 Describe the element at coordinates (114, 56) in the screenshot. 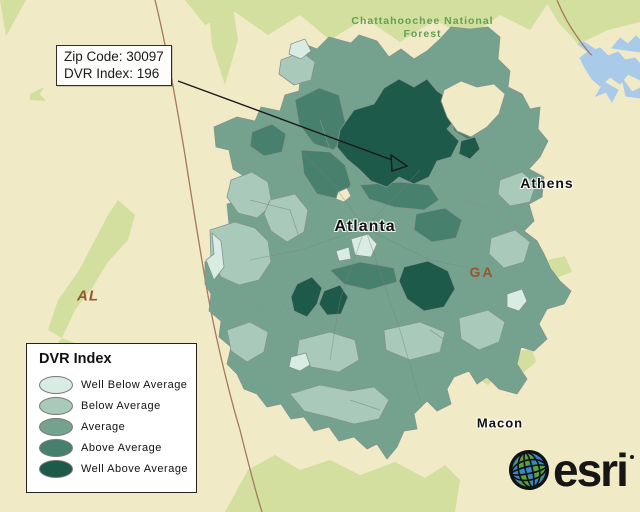

I see `callout-zip-line: Zip Code: 30097` at that location.